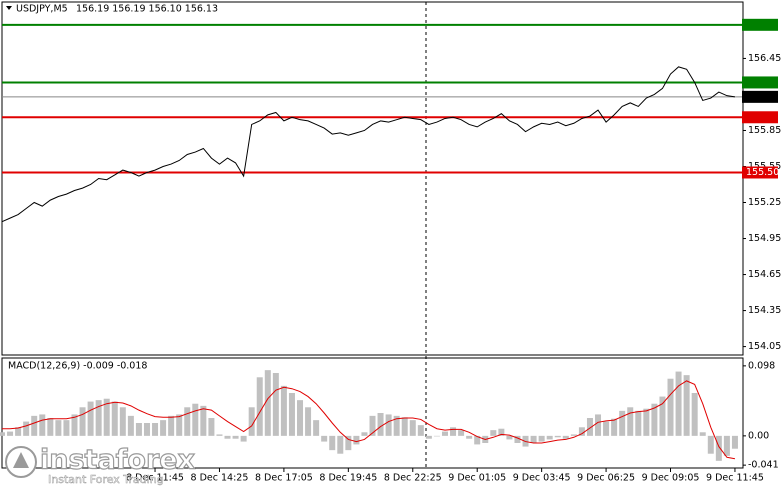  What do you see at coordinates (764, 202) in the screenshot?
I see `y-tick-label: 155.25` at bounding box center [764, 202].